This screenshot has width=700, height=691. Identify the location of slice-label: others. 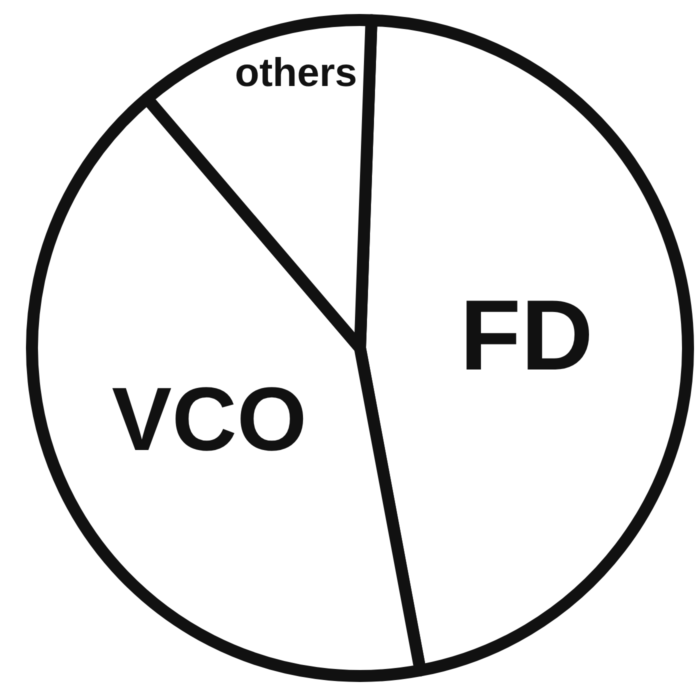
(296, 73).